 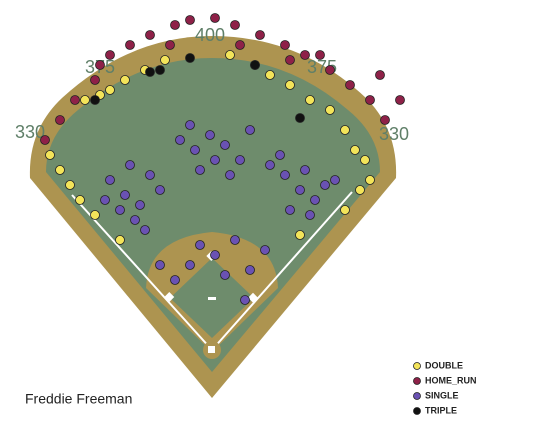 What do you see at coordinates (444, 365) in the screenshot?
I see `legend-label: DOUBLE` at bounding box center [444, 365].